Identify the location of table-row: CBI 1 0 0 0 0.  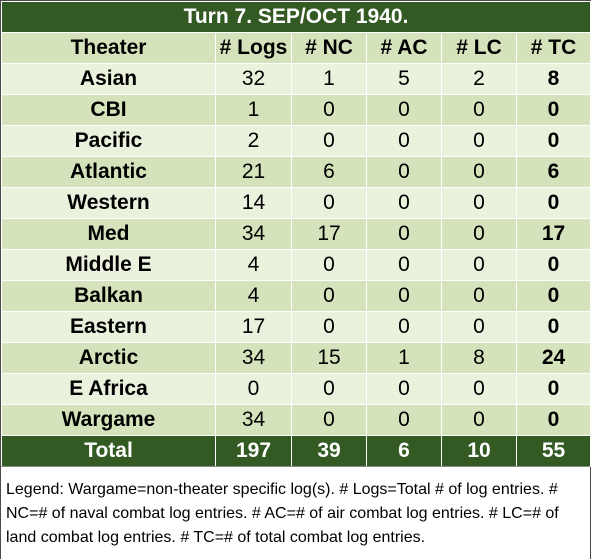
(296, 110).